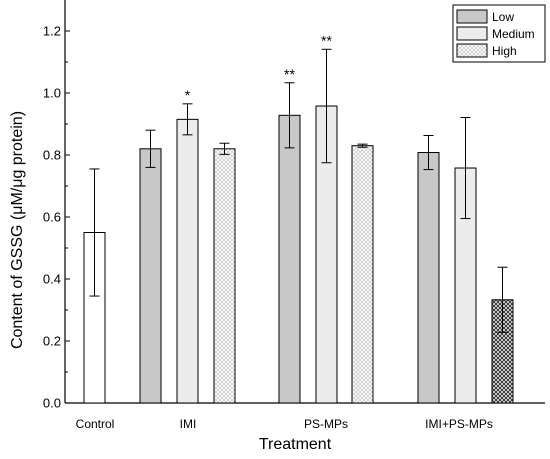 This screenshot has width=550, height=459. What do you see at coordinates (459, 424) in the screenshot?
I see `x-category-label: IMI+PS-MPs` at bounding box center [459, 424].